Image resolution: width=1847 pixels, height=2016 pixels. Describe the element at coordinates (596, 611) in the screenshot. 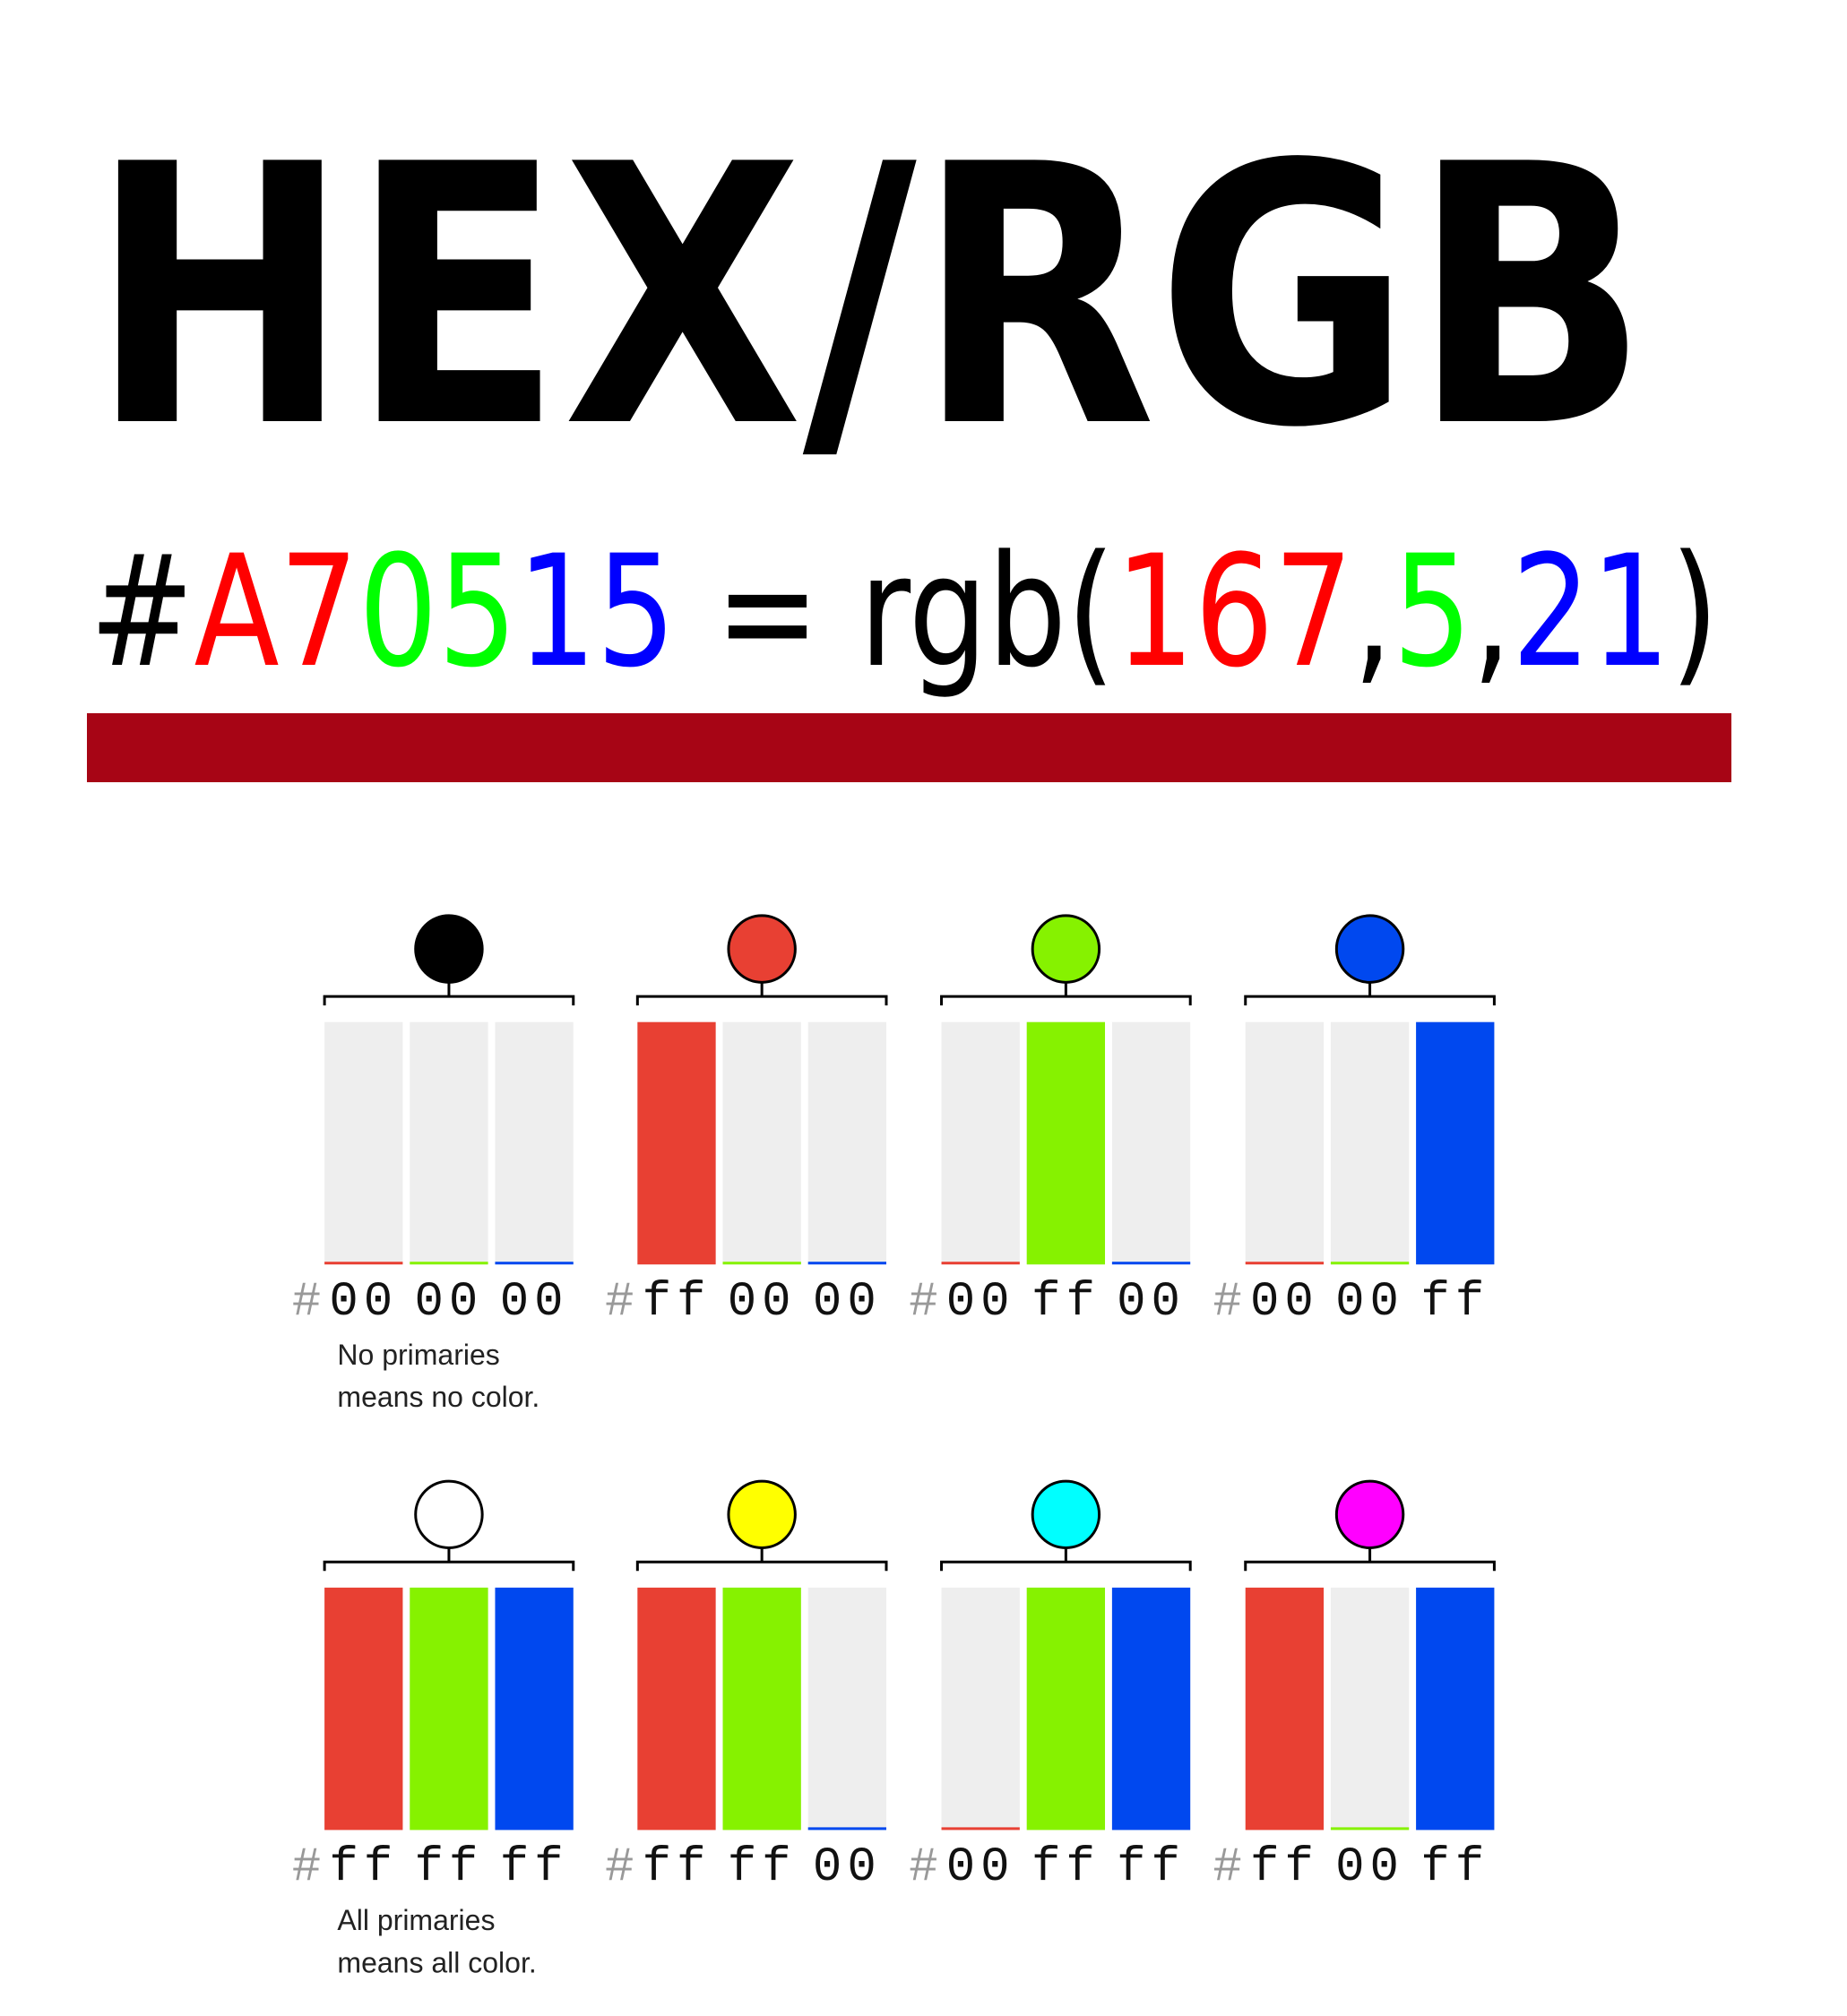

I see `formula-part: 15` at that location.